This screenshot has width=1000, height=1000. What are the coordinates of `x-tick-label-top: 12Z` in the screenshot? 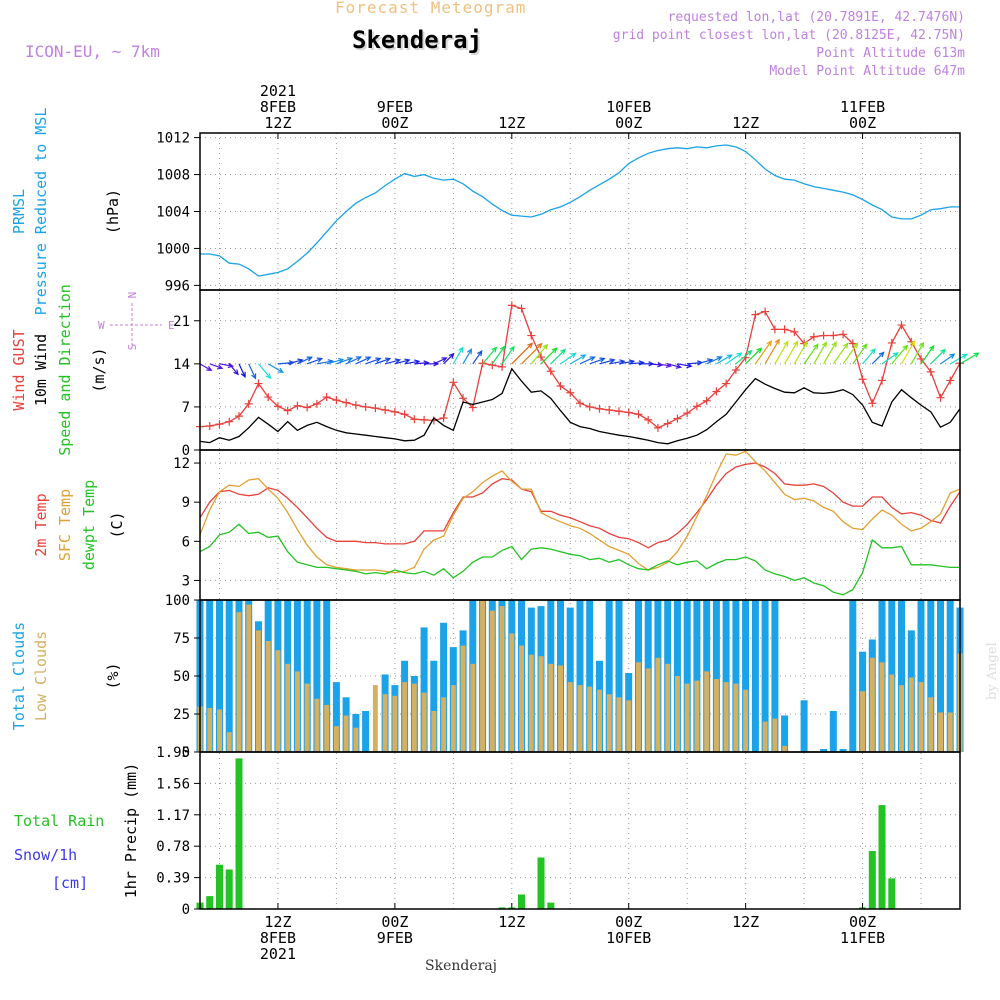 It's located at (745, 123).